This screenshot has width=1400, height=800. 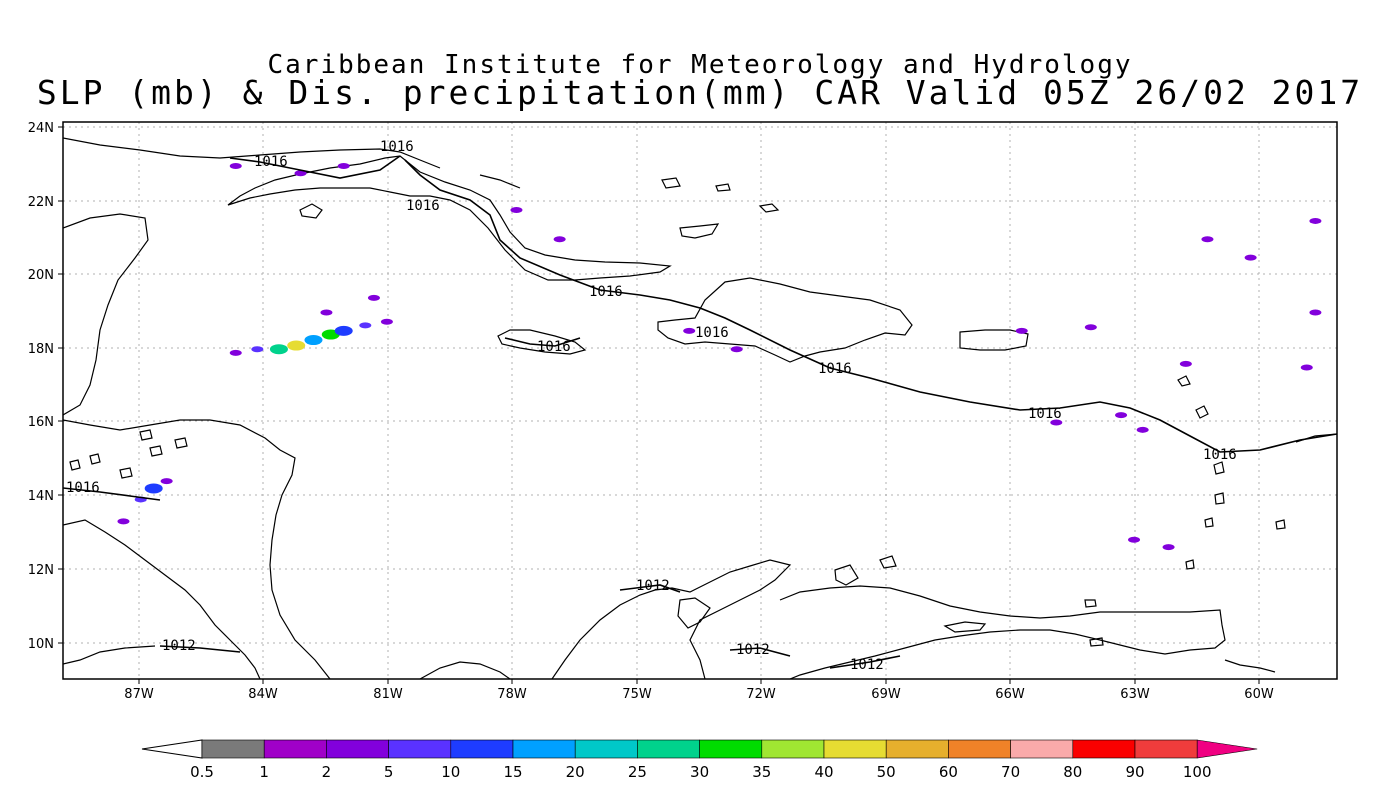 What do you see at coordinates (202, 772) in the screenshot?
I see `colorbar-label: 0.5` at bounding box center [202, 772].